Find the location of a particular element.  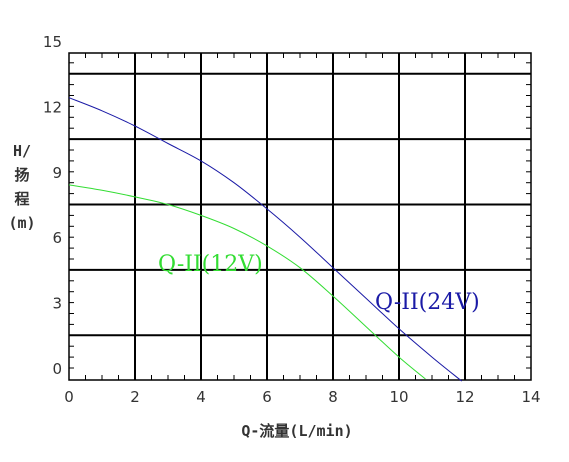

x-tick-label-2: 2 is located at coordinates (135, 397).